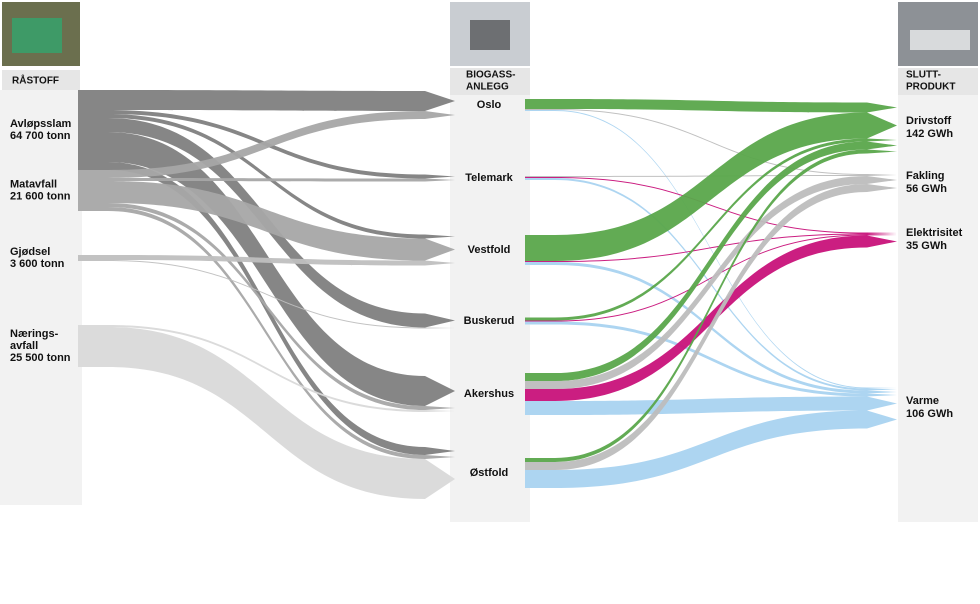 The width and height of the screenshot is (980, 604). Describe the element at coordinates (922, 401) in the screenshot. I see `product-label: Varme` at that location.